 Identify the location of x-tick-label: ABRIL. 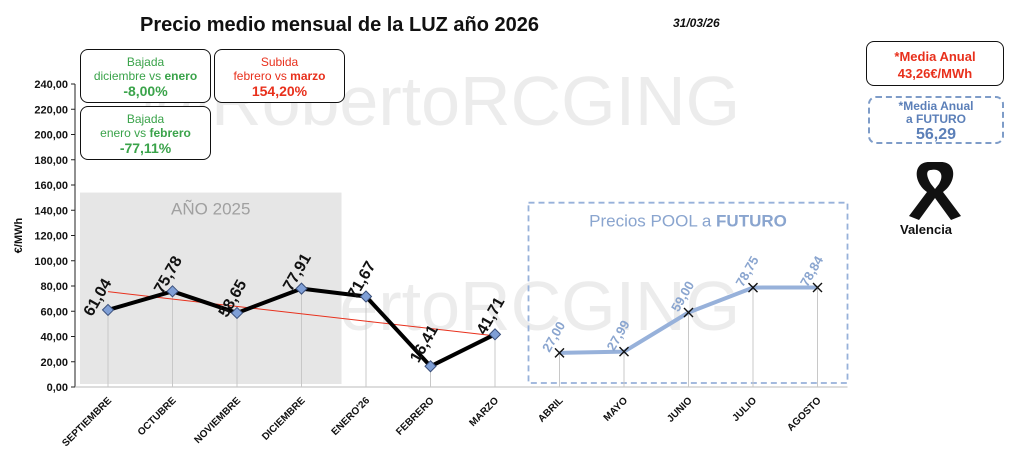
(550, 409).